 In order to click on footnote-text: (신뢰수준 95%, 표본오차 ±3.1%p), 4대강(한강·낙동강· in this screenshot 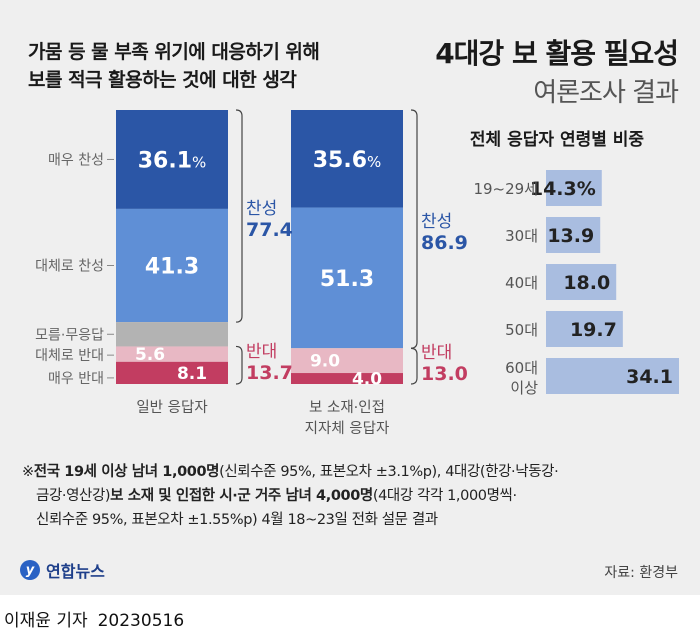, I will do `click(389, 472)`.